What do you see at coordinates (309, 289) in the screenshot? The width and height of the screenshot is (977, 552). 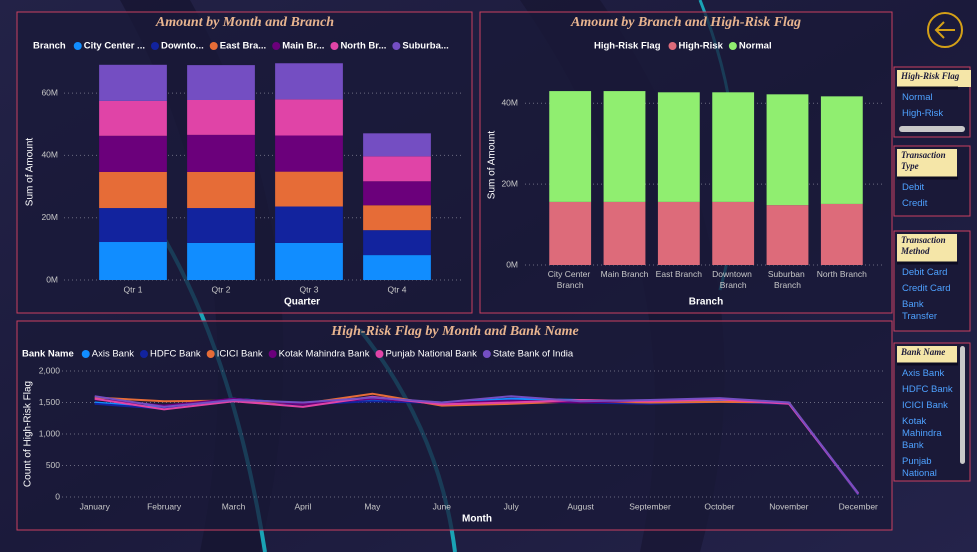 I see `x-tick-label: Qtr 3` at bounding box center [309, 289].